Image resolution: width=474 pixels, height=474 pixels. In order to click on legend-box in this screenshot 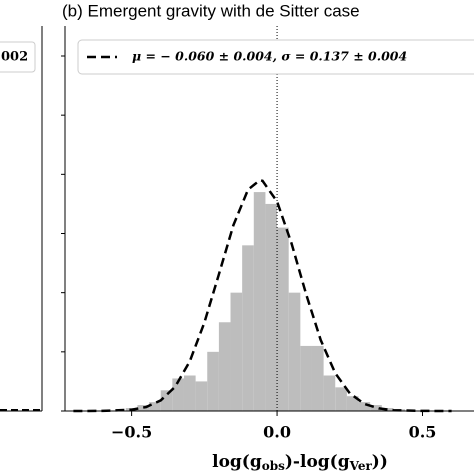, I will do `click(275, 57)`.